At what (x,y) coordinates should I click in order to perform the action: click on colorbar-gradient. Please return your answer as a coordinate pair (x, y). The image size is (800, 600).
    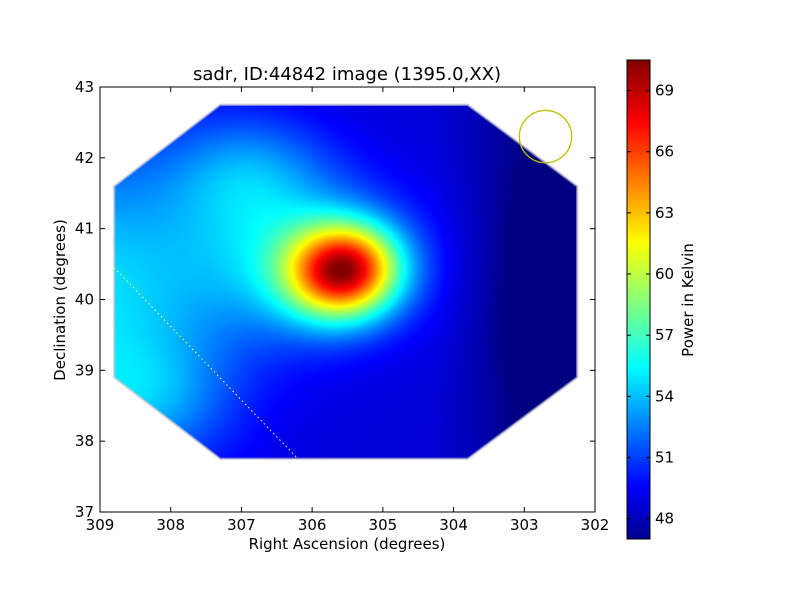
    Looking at the image, I should click on (638, 299).